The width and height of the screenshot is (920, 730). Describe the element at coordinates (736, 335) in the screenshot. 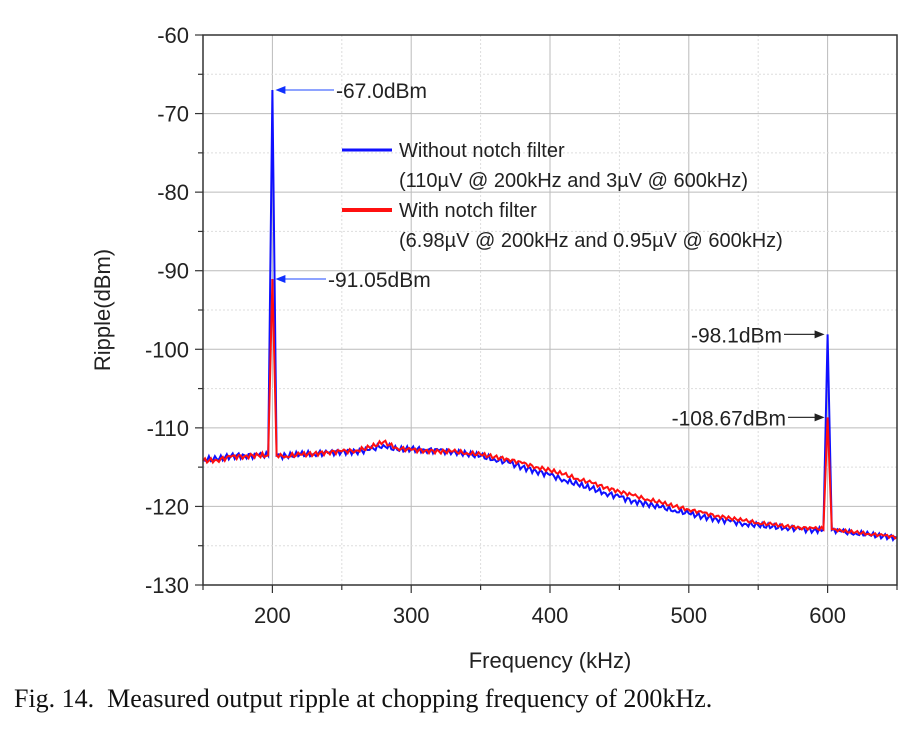

I see `annotation-label: -98.1dBm` at that location.